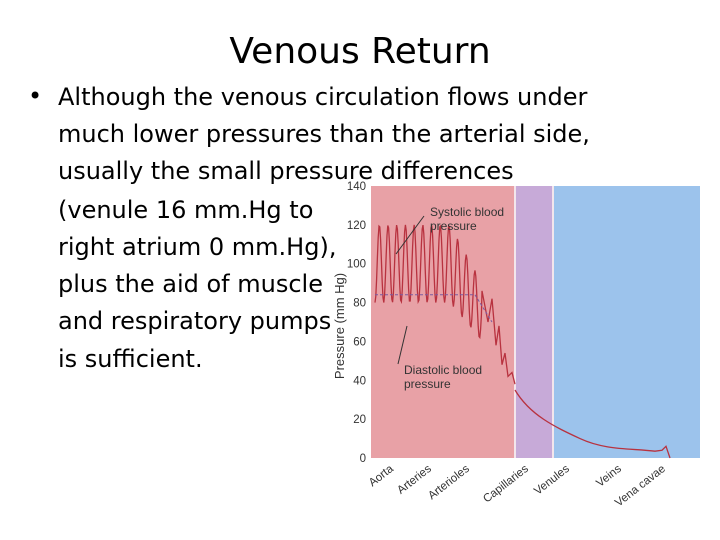 The height and width of the screenshot is (540, 720). What do you see at coordinates (359, 381) in the screenshot?
I see `y-tick-label: 40` at bounding box center [359, 381].